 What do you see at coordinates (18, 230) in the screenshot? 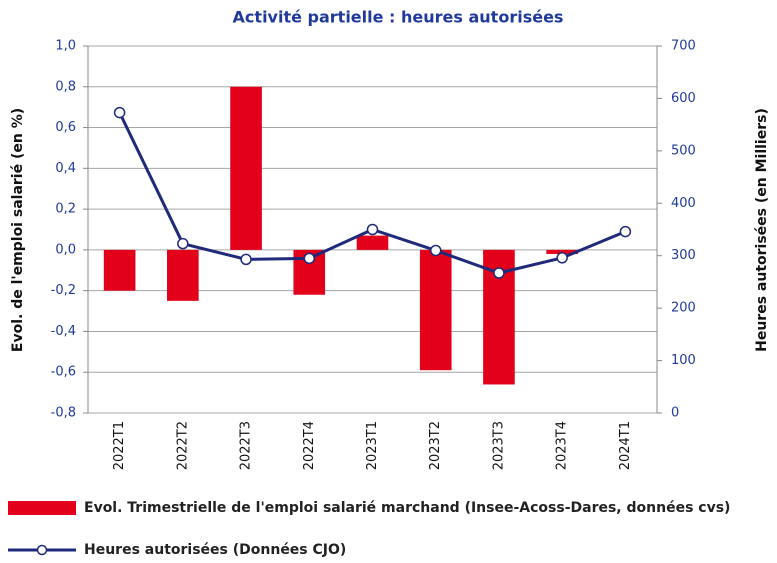
I see `y-axis-title: Evol. de l'emploi salarié (en %)` at bounding box center [18, 230].